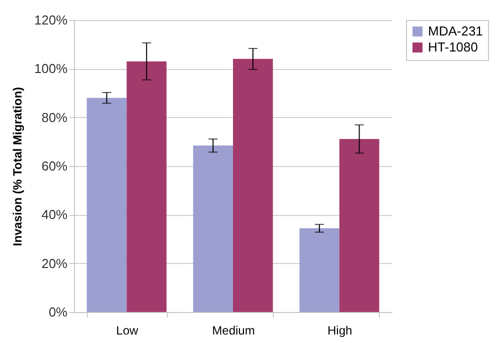  Describe the element at coordinates (58, 312) in the screenshot. I see `y-tick-label: 0%` at that location.